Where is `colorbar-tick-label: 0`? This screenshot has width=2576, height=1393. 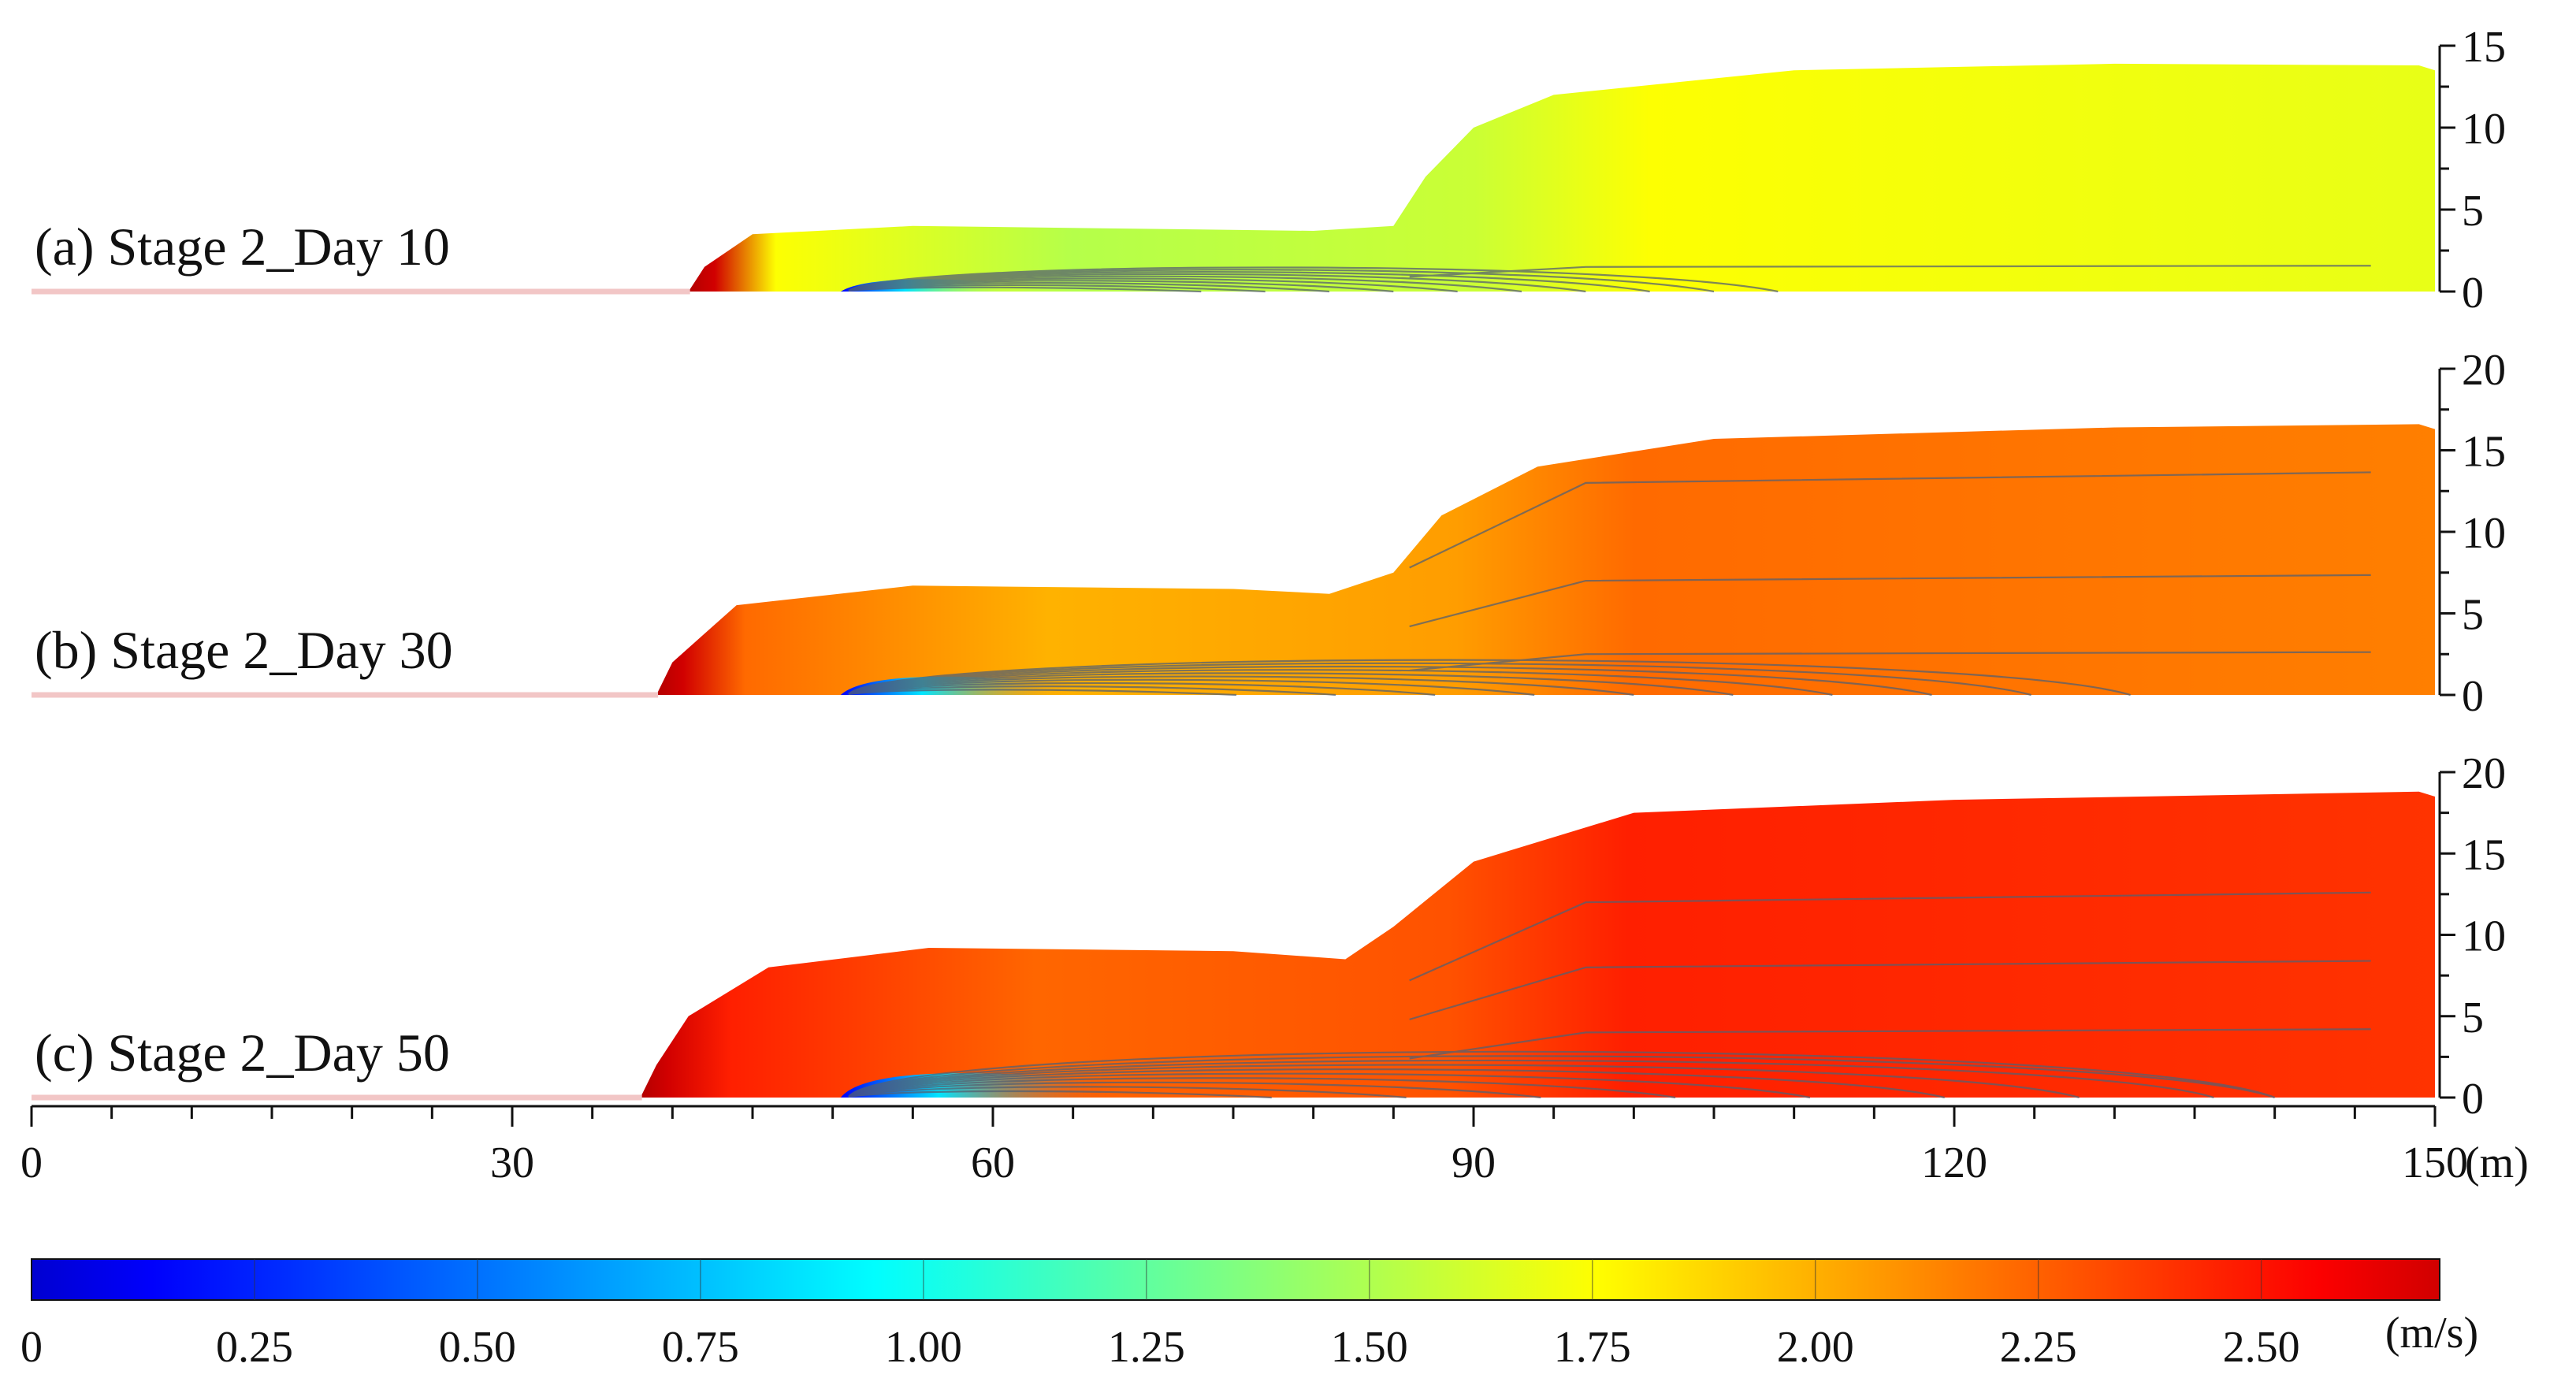
colorbar-tick-label: 0 is located at coordinates (31, 1347).